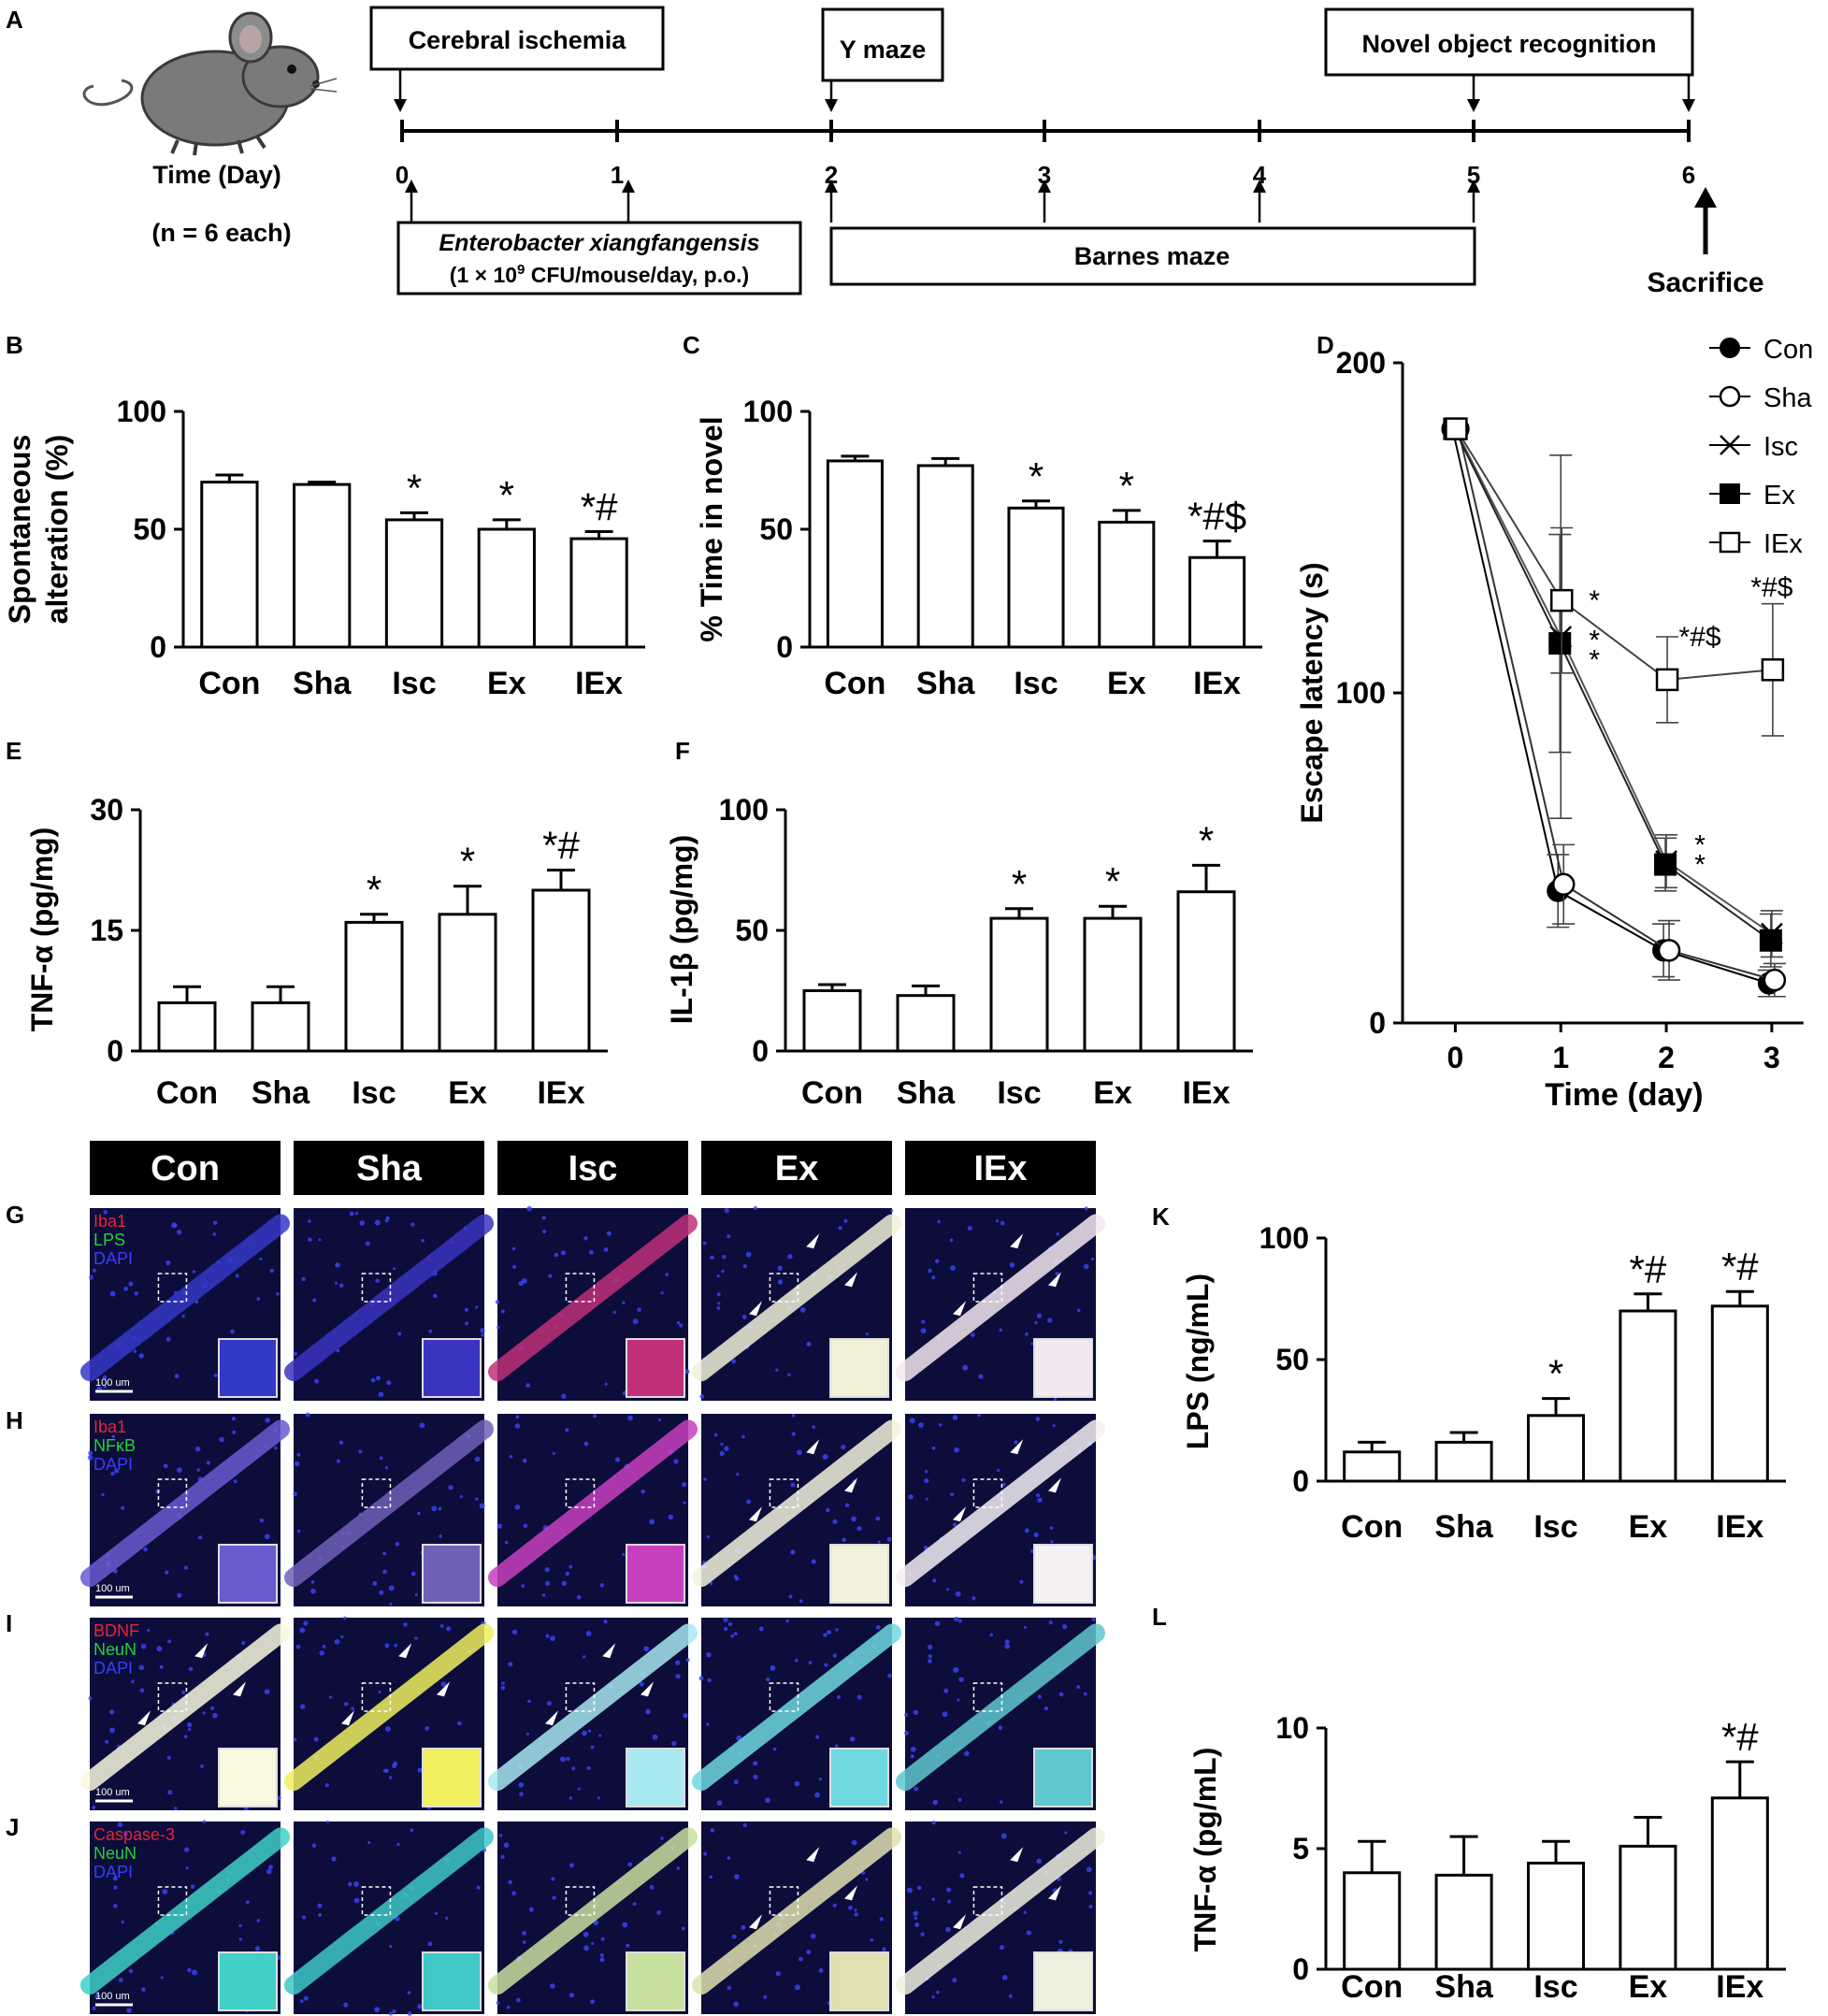 This screenshot has height=2016, width=1828. What do you see at coordinates (230, 565) in the screenshot?
I see `bar` at bounding box center [230, 565].